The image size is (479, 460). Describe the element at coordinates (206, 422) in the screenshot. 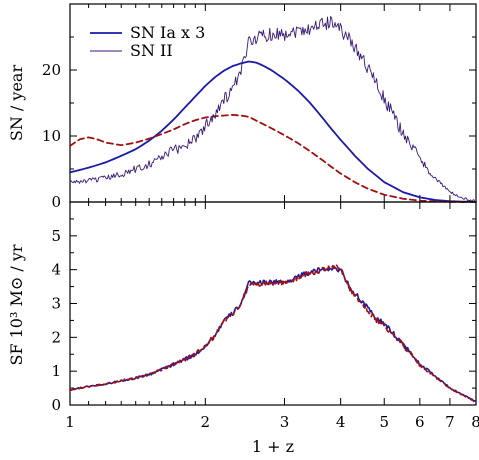

I see `x-tick-label: 2` at that location.